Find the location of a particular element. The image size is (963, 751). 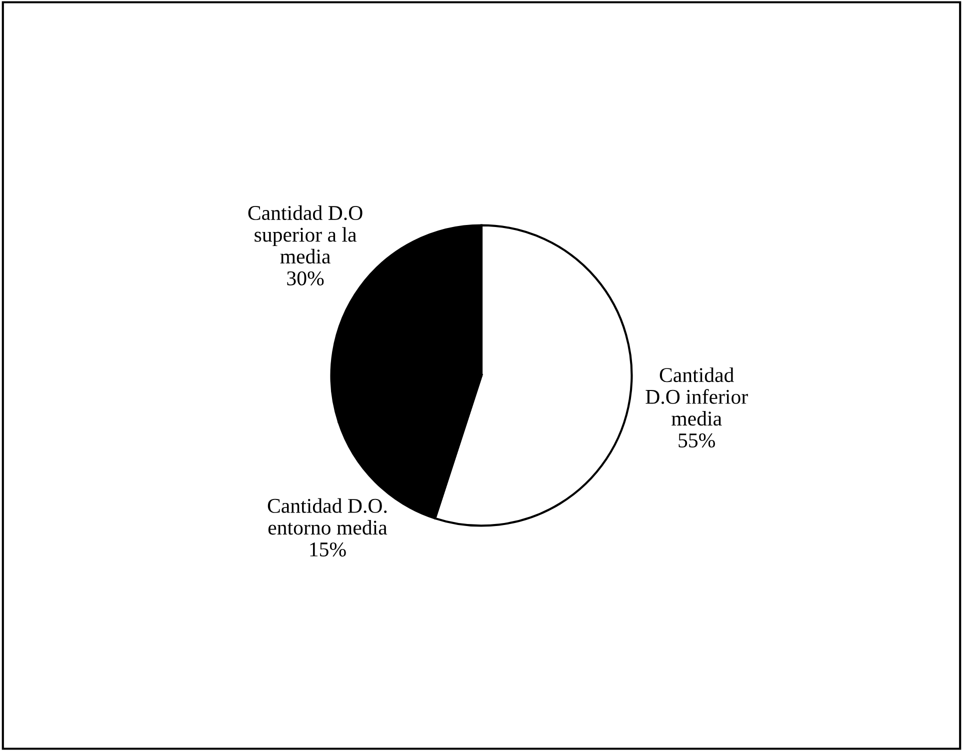

slice-label: Cantidad D.O. entorno media is located at coordinates (328, 516).